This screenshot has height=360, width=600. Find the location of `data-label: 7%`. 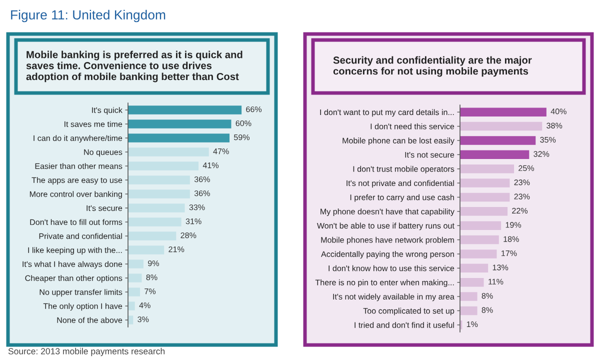

data-label: 7% is located at coordinates (150, 291).